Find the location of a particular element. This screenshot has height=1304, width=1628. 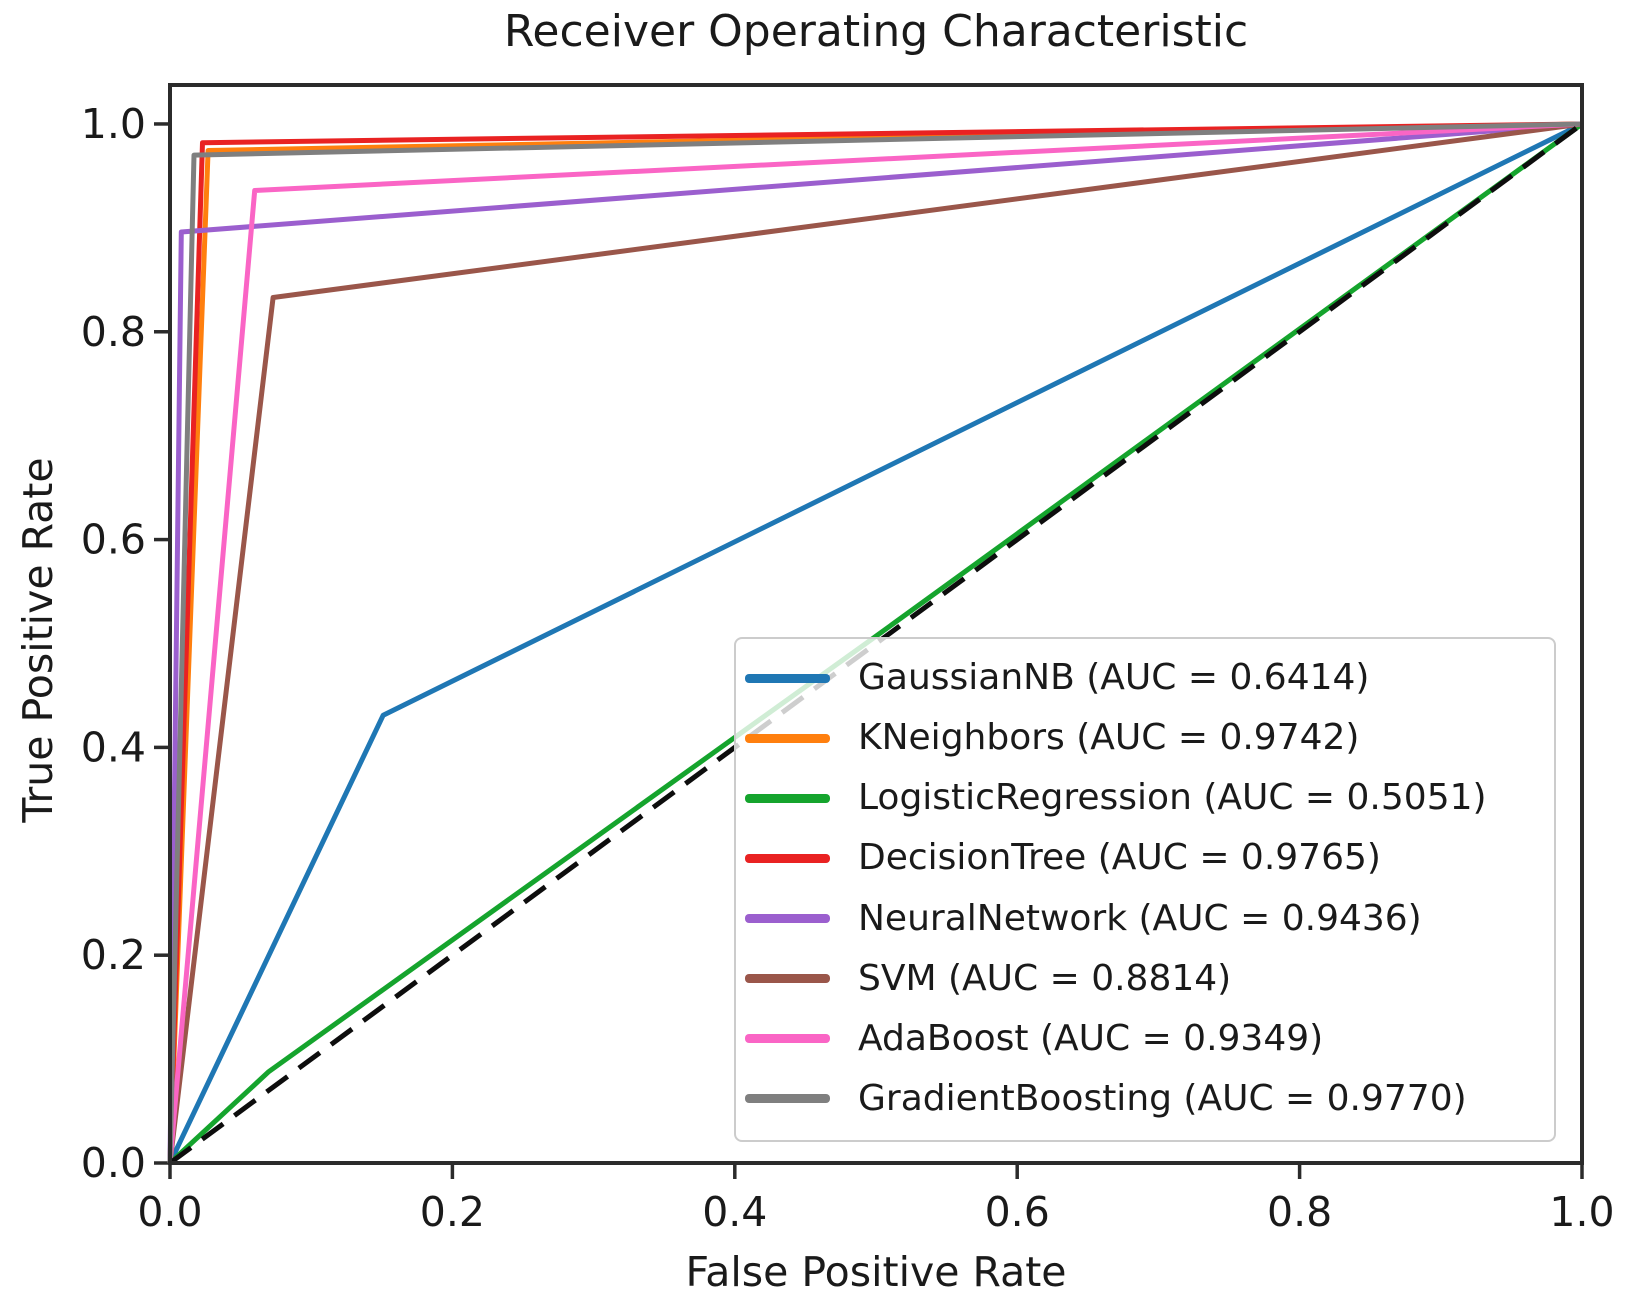

legend-label-adaboost: AdaBoost (AUC = 0.9349) is located at coordinates (1091, 1038).